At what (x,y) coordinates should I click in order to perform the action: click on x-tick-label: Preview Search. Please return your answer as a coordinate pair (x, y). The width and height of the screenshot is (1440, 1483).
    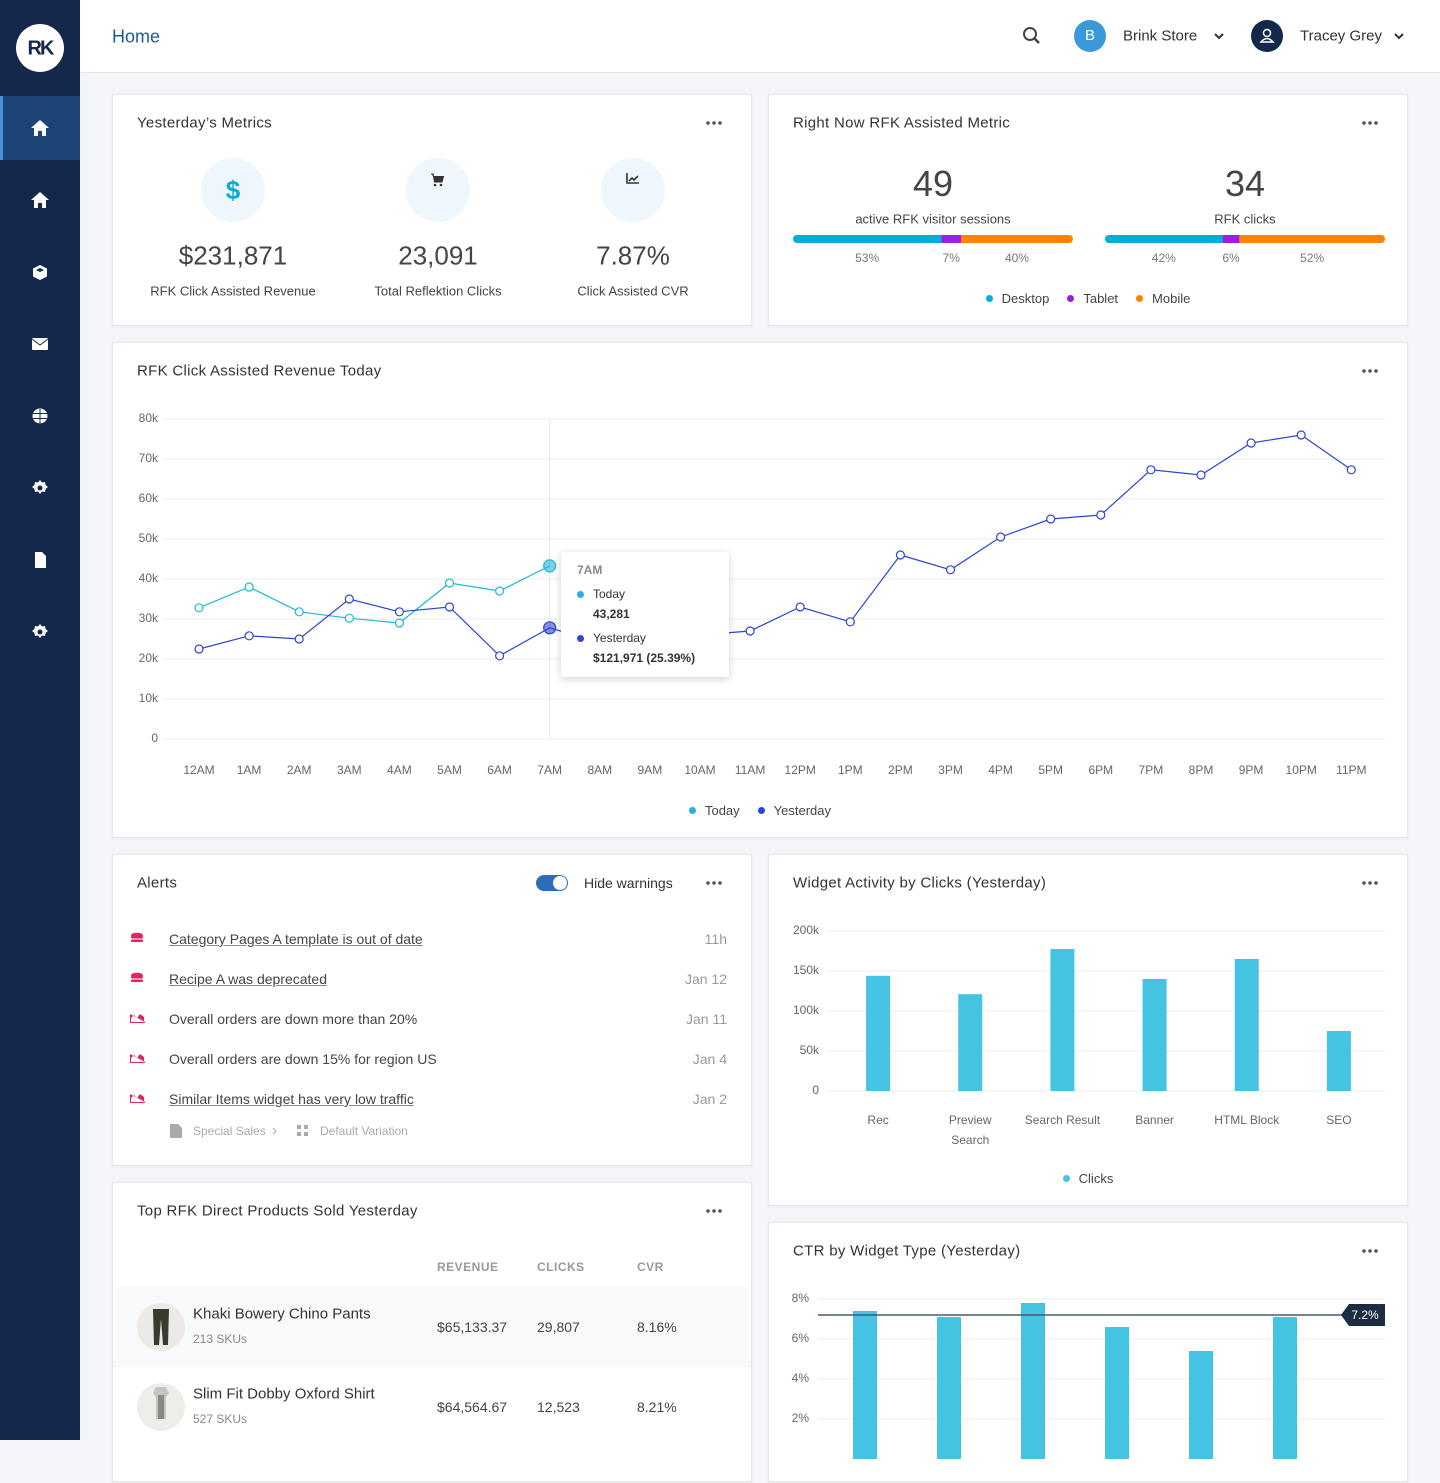
    Looking at the image, I should click on (970, 1130).